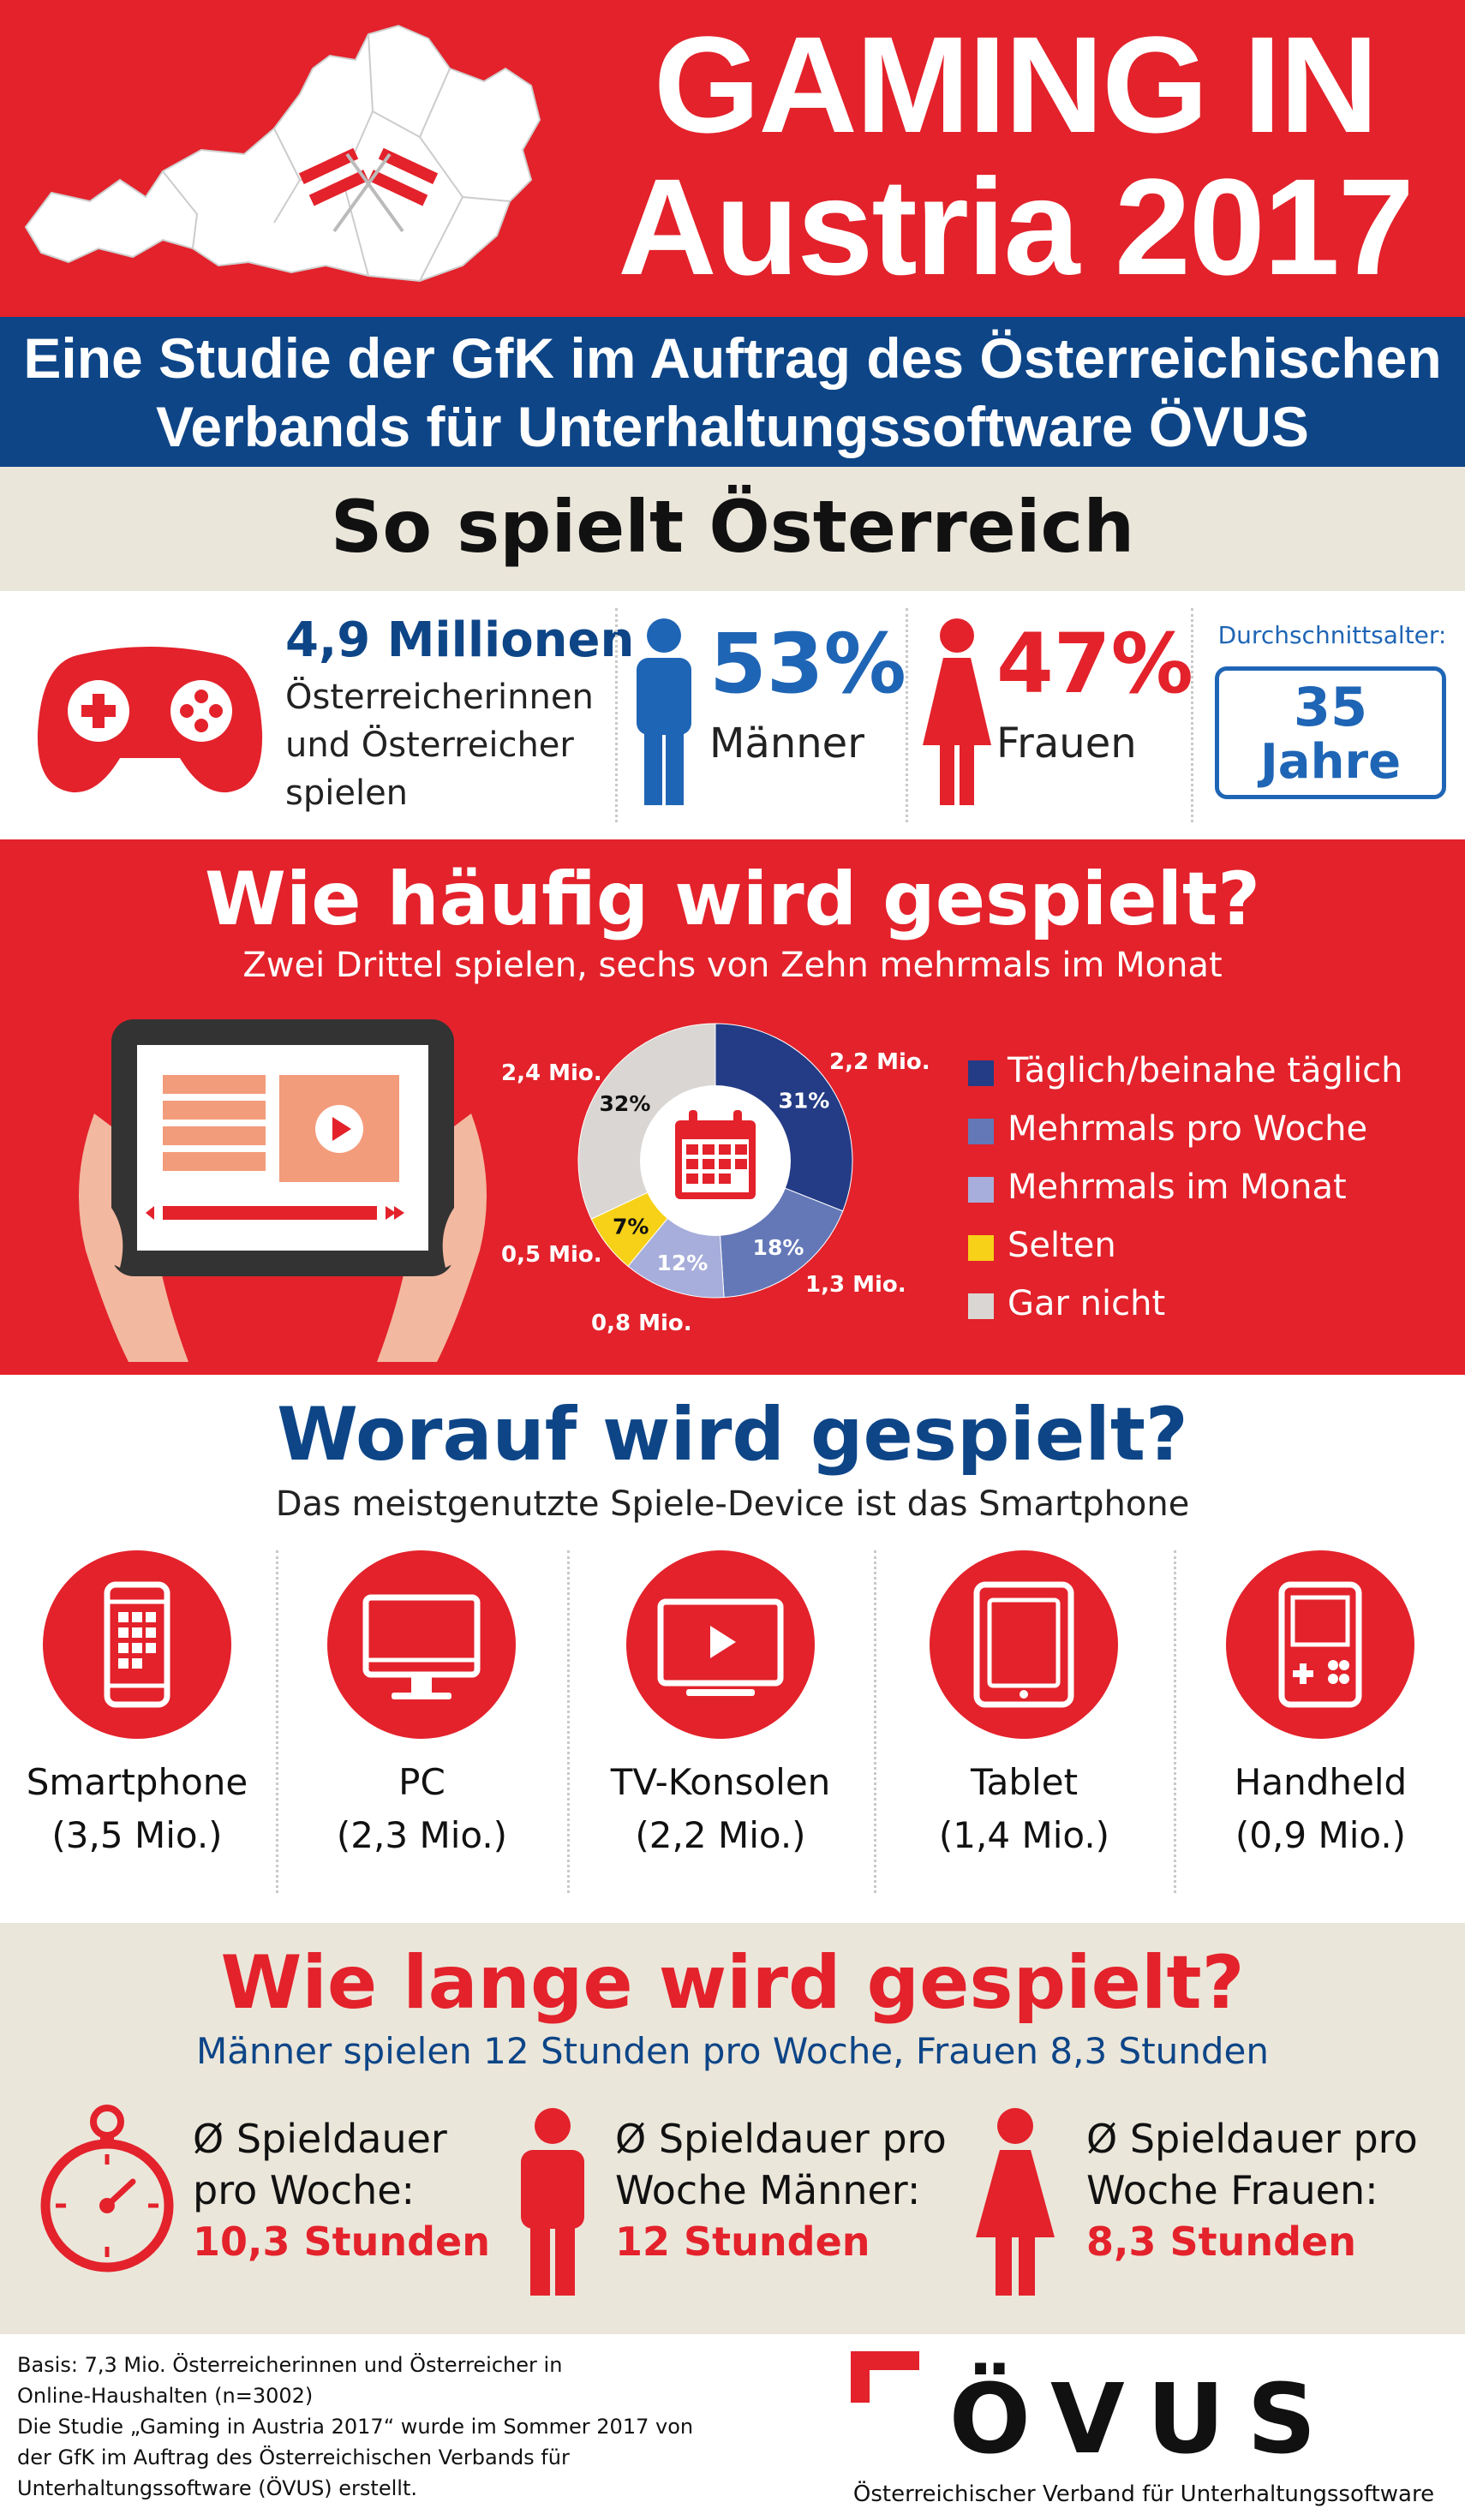 This screenshot has width=1465, height=2520. What do you see at coordinates (1016, 84) in the screenshot?
I see `main-title-line1: GAMING IN` at bounding box center [1016, 84].